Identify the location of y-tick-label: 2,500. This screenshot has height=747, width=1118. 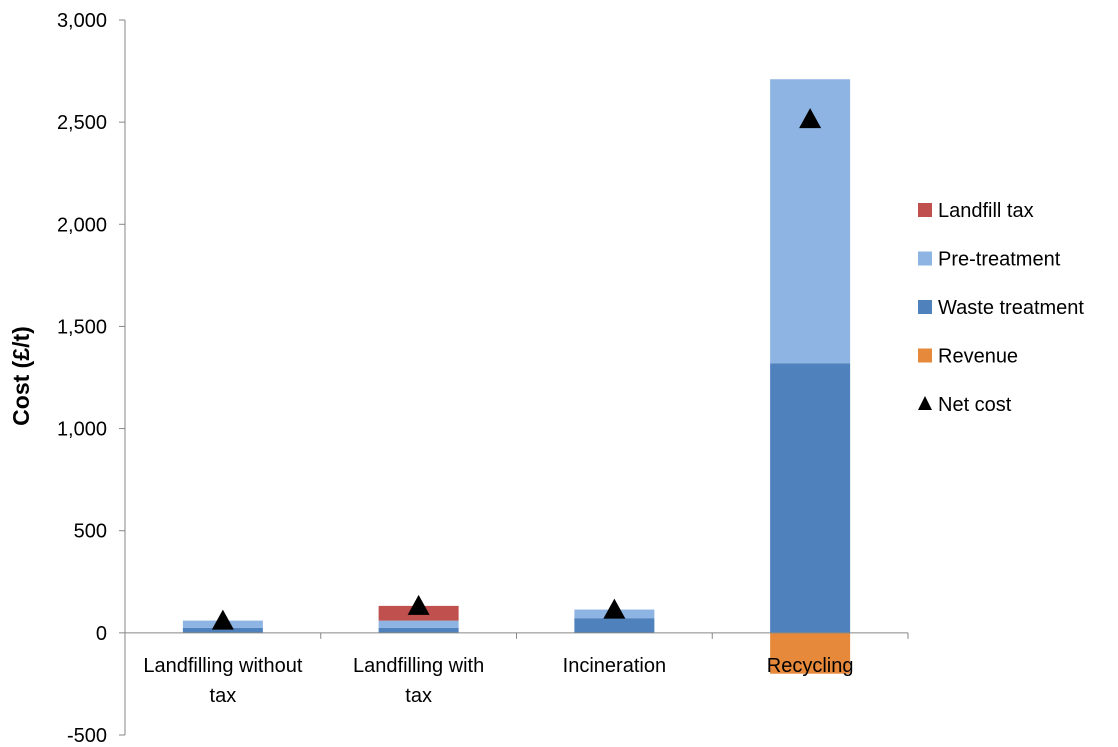
(82, 123).